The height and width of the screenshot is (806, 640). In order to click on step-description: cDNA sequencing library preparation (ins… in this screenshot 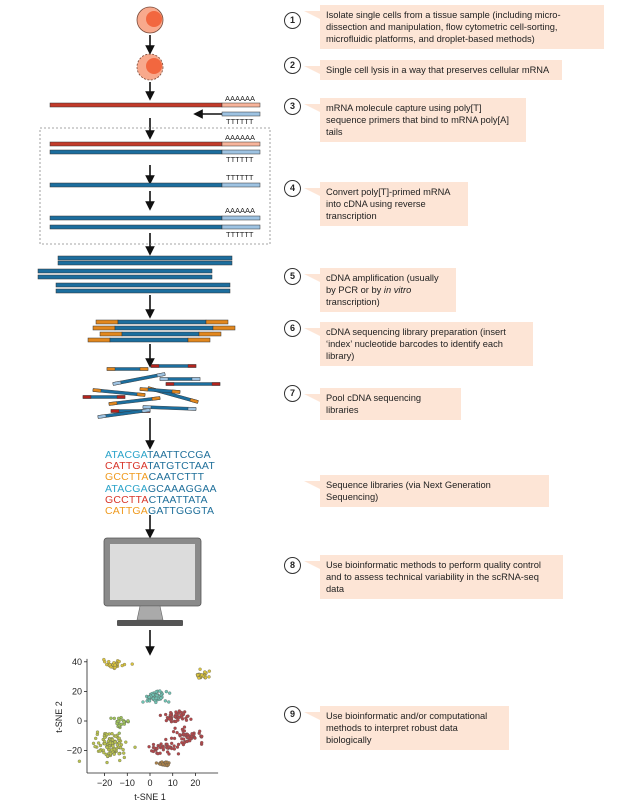, I will do `click(418, 344)`.